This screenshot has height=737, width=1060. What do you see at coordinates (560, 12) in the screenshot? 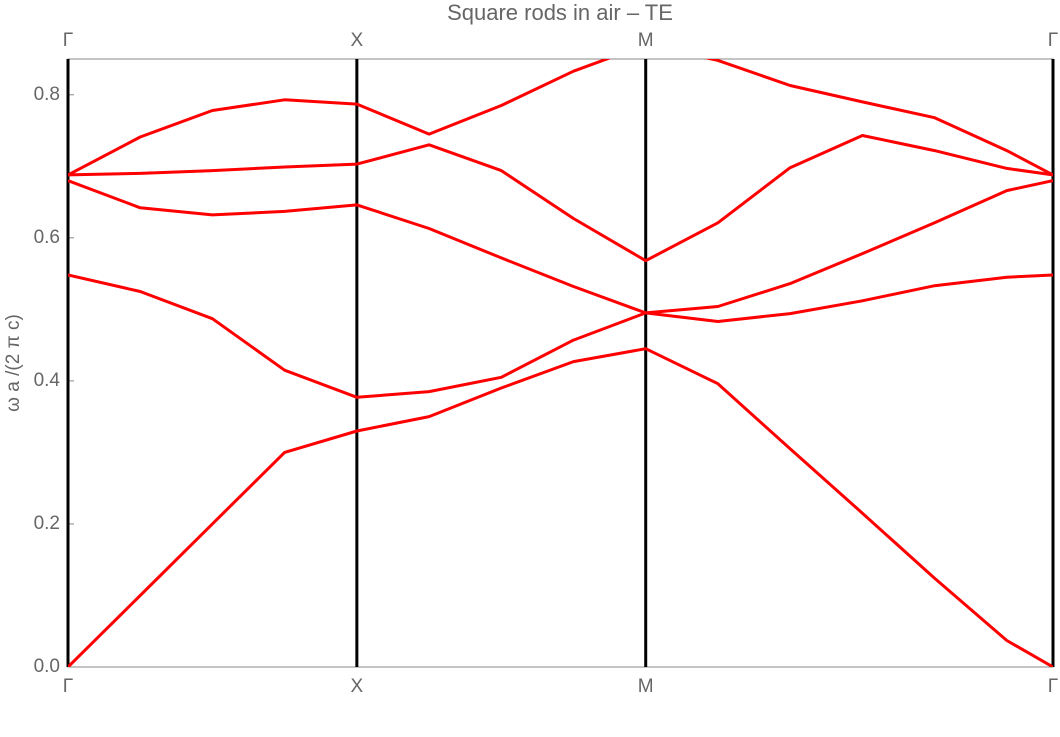
I see `chart-title: Square rods in air – TE` at bounding box center [560, 12].